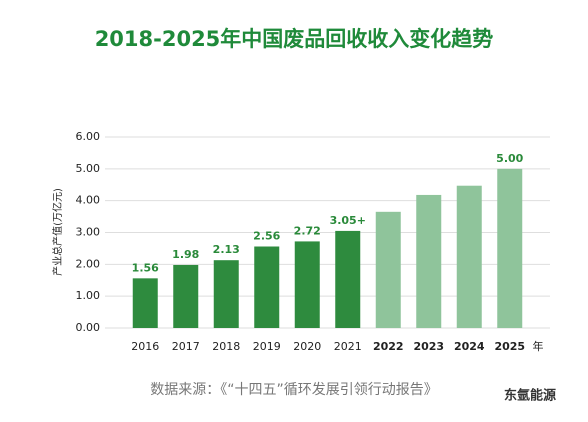 This screenshot has width=588, height=422. What do you see at coordinates (88, 168) in the screenshot?
I see `y-tick-label: 5.00` at bounding box center [88, 168].